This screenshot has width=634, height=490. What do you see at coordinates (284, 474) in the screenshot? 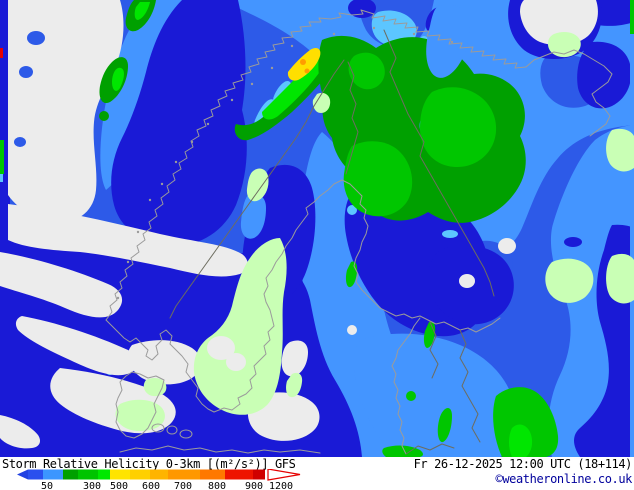
I see `legend-right-arrow-icon` at bounding box center [284, 474].